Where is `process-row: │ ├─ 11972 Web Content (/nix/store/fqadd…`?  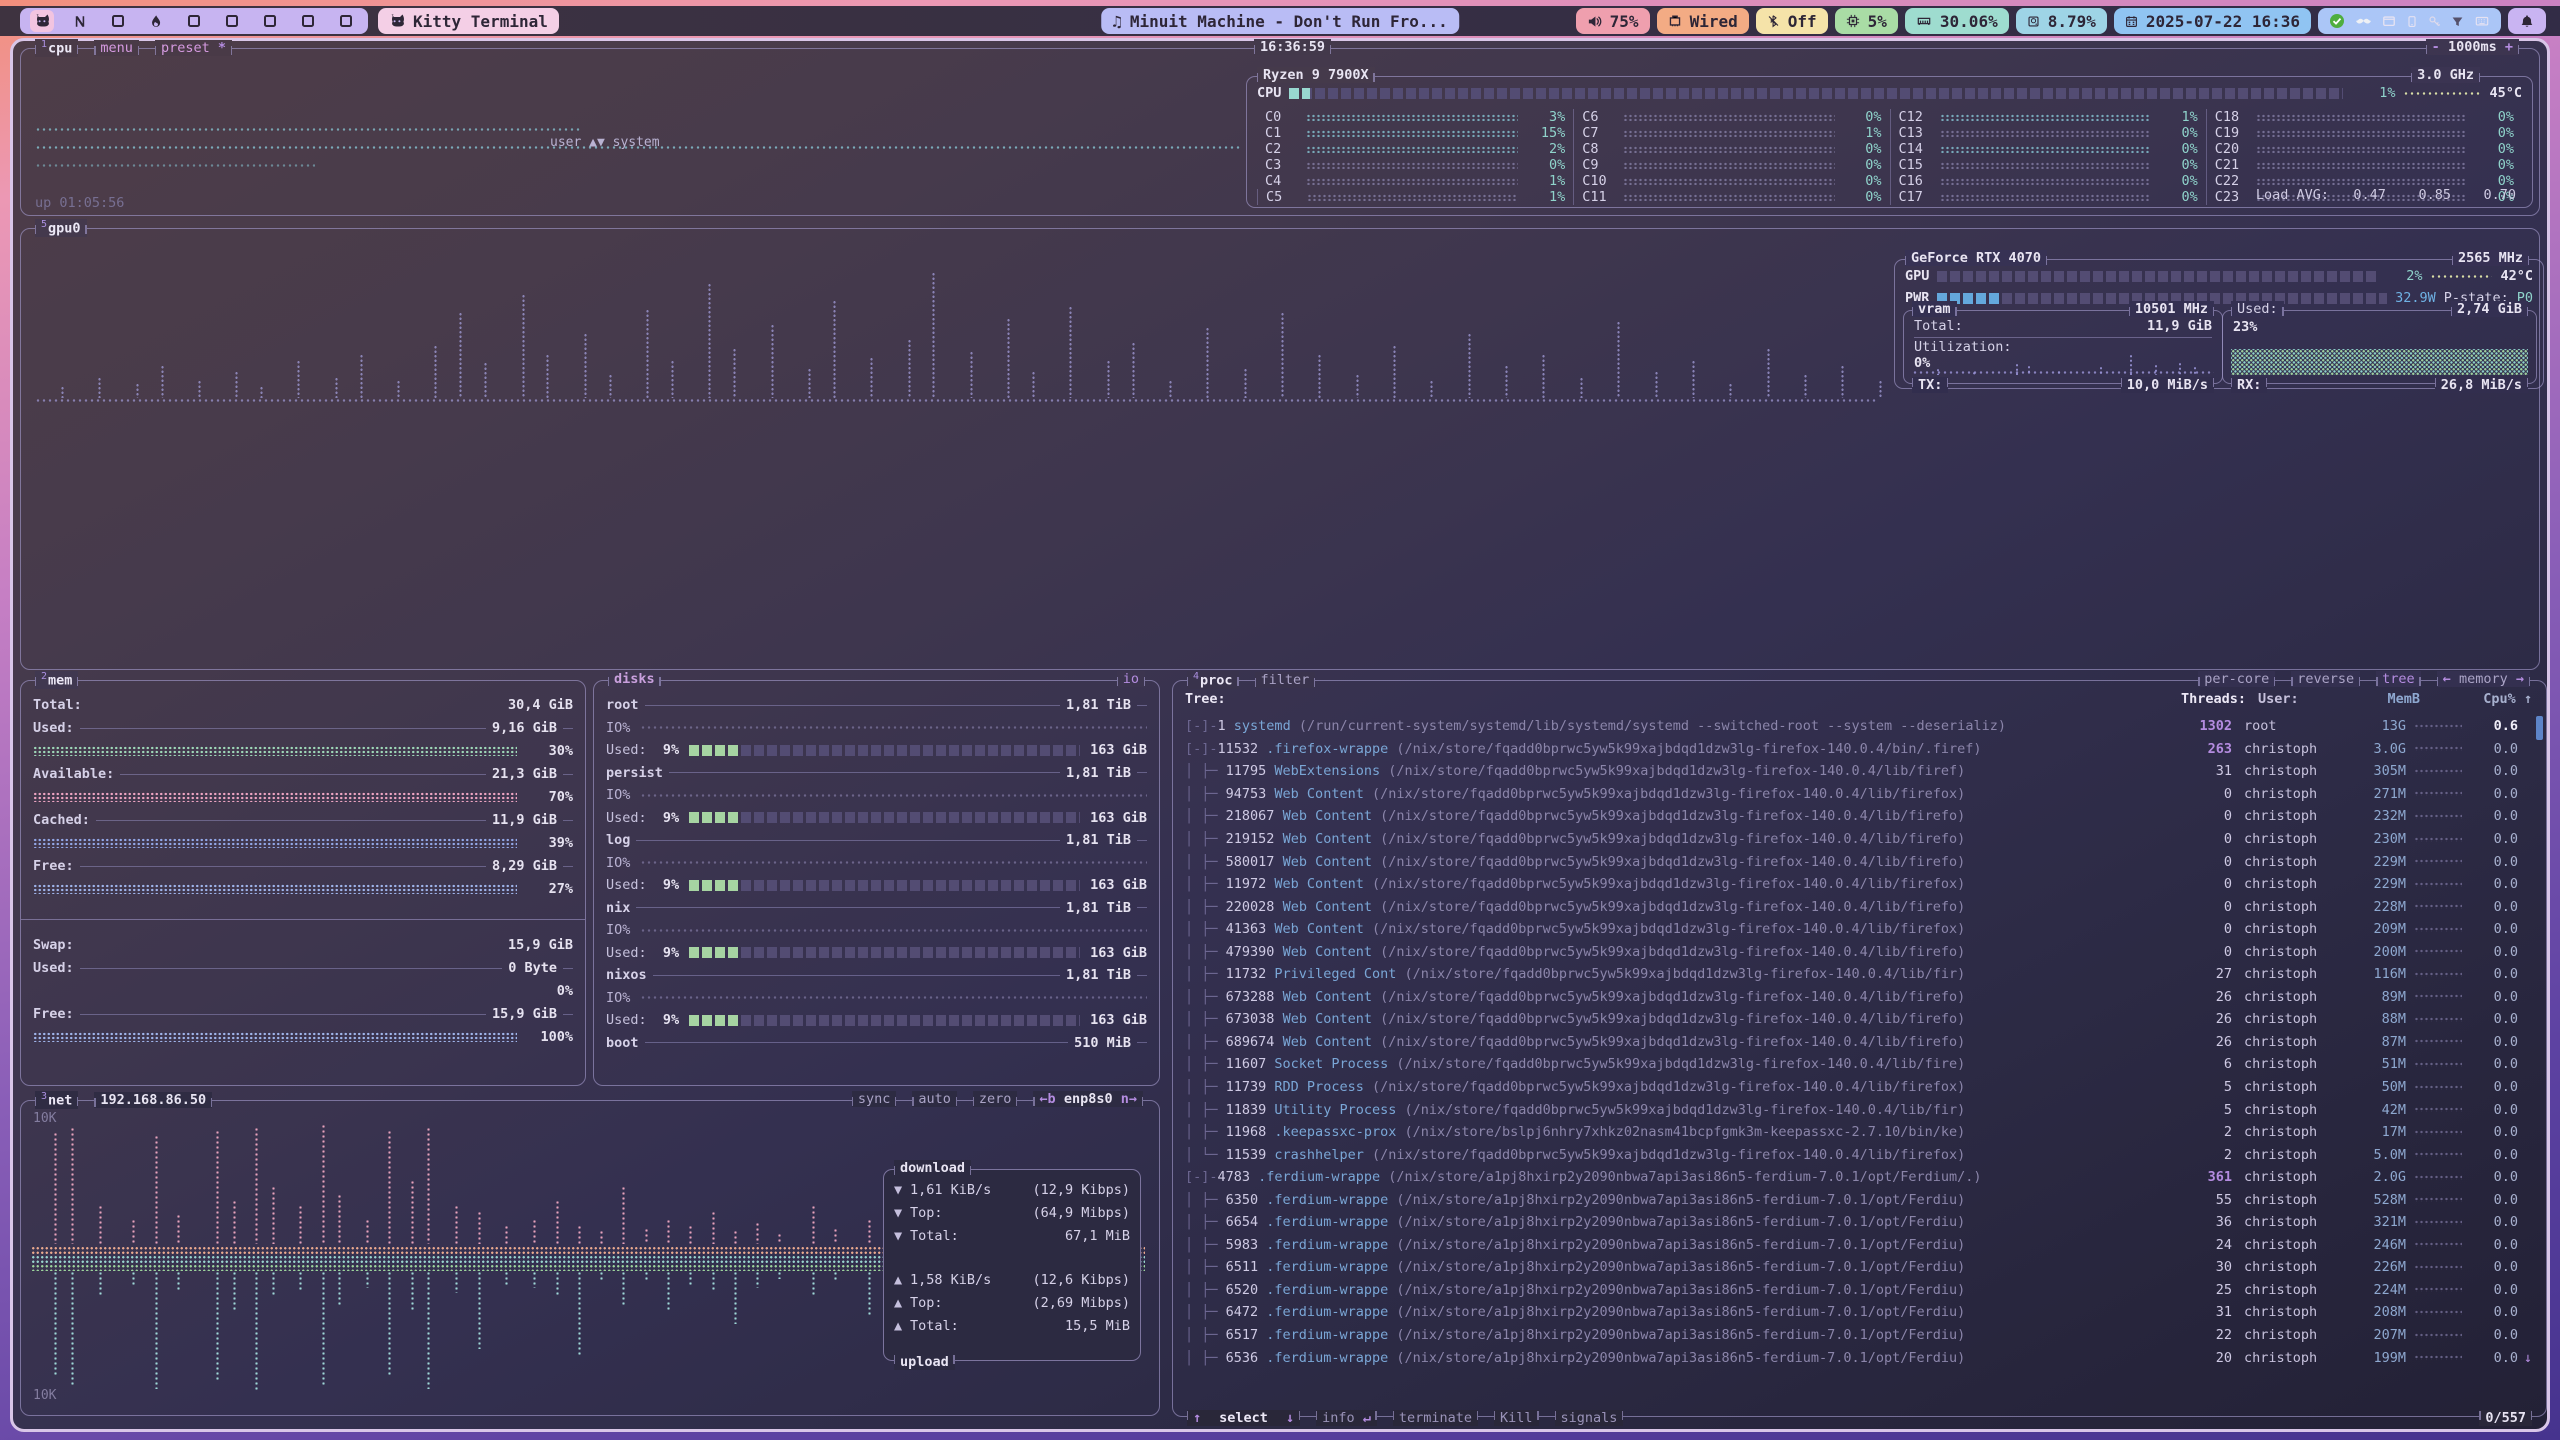 process-row: │ ├─ 11972 Web Content (/nix/store/fqadd… is located at coordinates (1855, 884).